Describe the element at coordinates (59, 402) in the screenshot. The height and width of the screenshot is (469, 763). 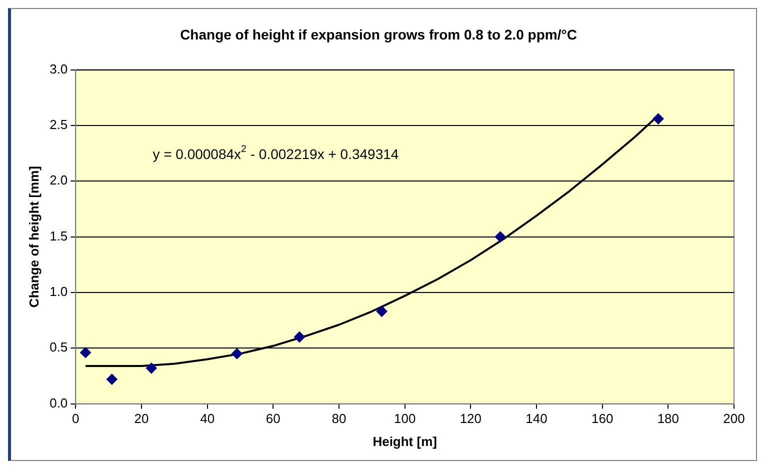
I see `y-tick-label: 0.0` at that location.